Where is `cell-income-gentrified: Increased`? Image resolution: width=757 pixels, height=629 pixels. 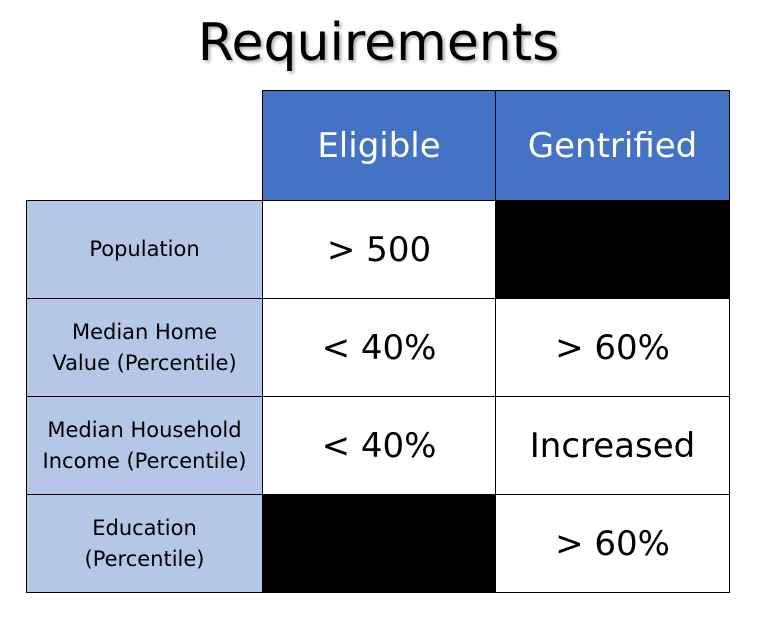 cell-income-gentrified: Increased is located at coordinates (612, 445).